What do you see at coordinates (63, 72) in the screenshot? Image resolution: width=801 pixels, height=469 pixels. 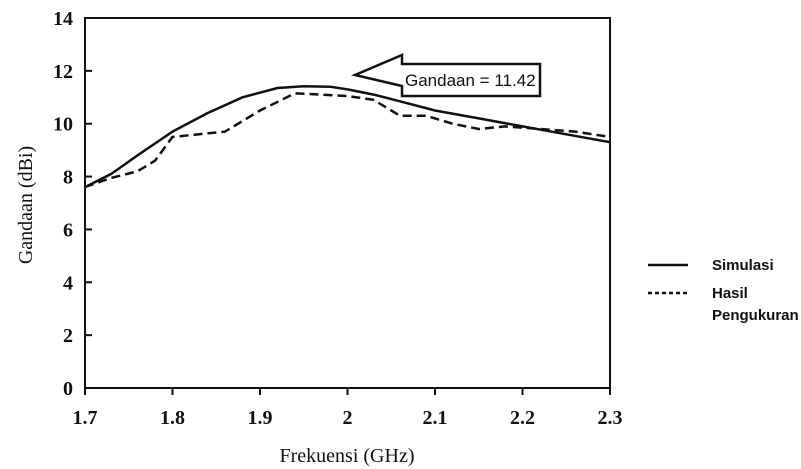 I see `y-tick-label: 12` at bounding box center [63, 72].